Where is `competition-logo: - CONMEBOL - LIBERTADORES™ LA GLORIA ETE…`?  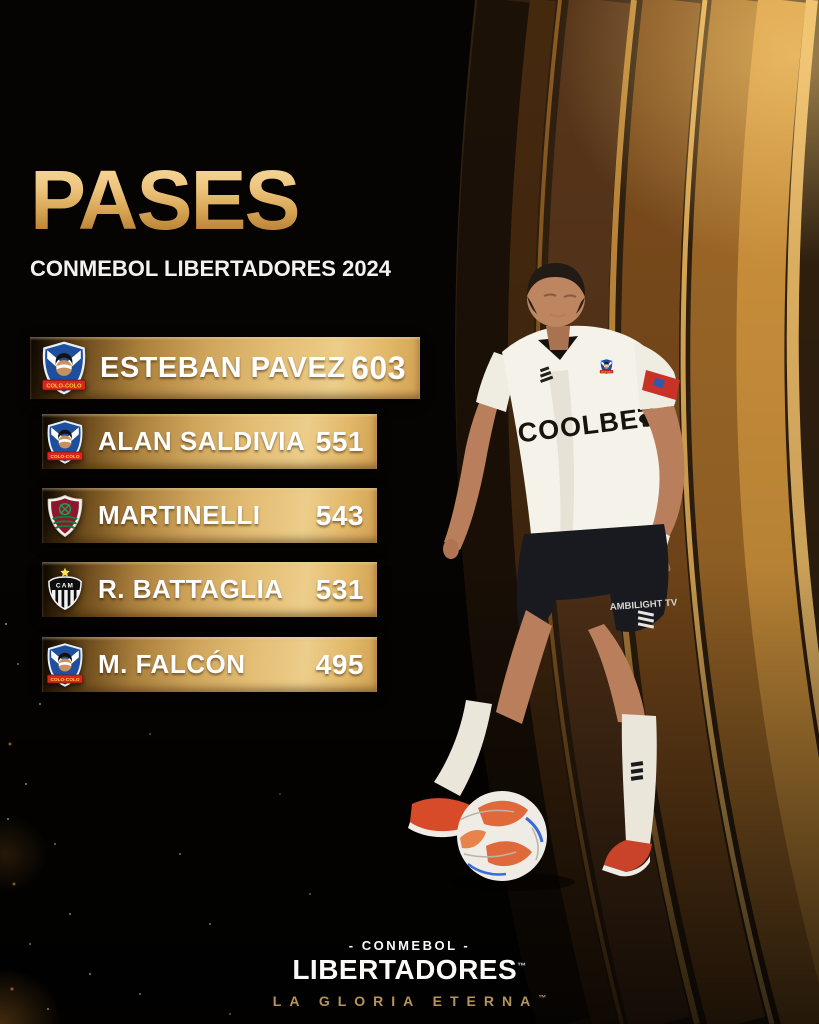 competition-logo: - CONMEBOL - LIBERTADORES™ LA GLORIA ETE… is located at coordinates (409, 973).